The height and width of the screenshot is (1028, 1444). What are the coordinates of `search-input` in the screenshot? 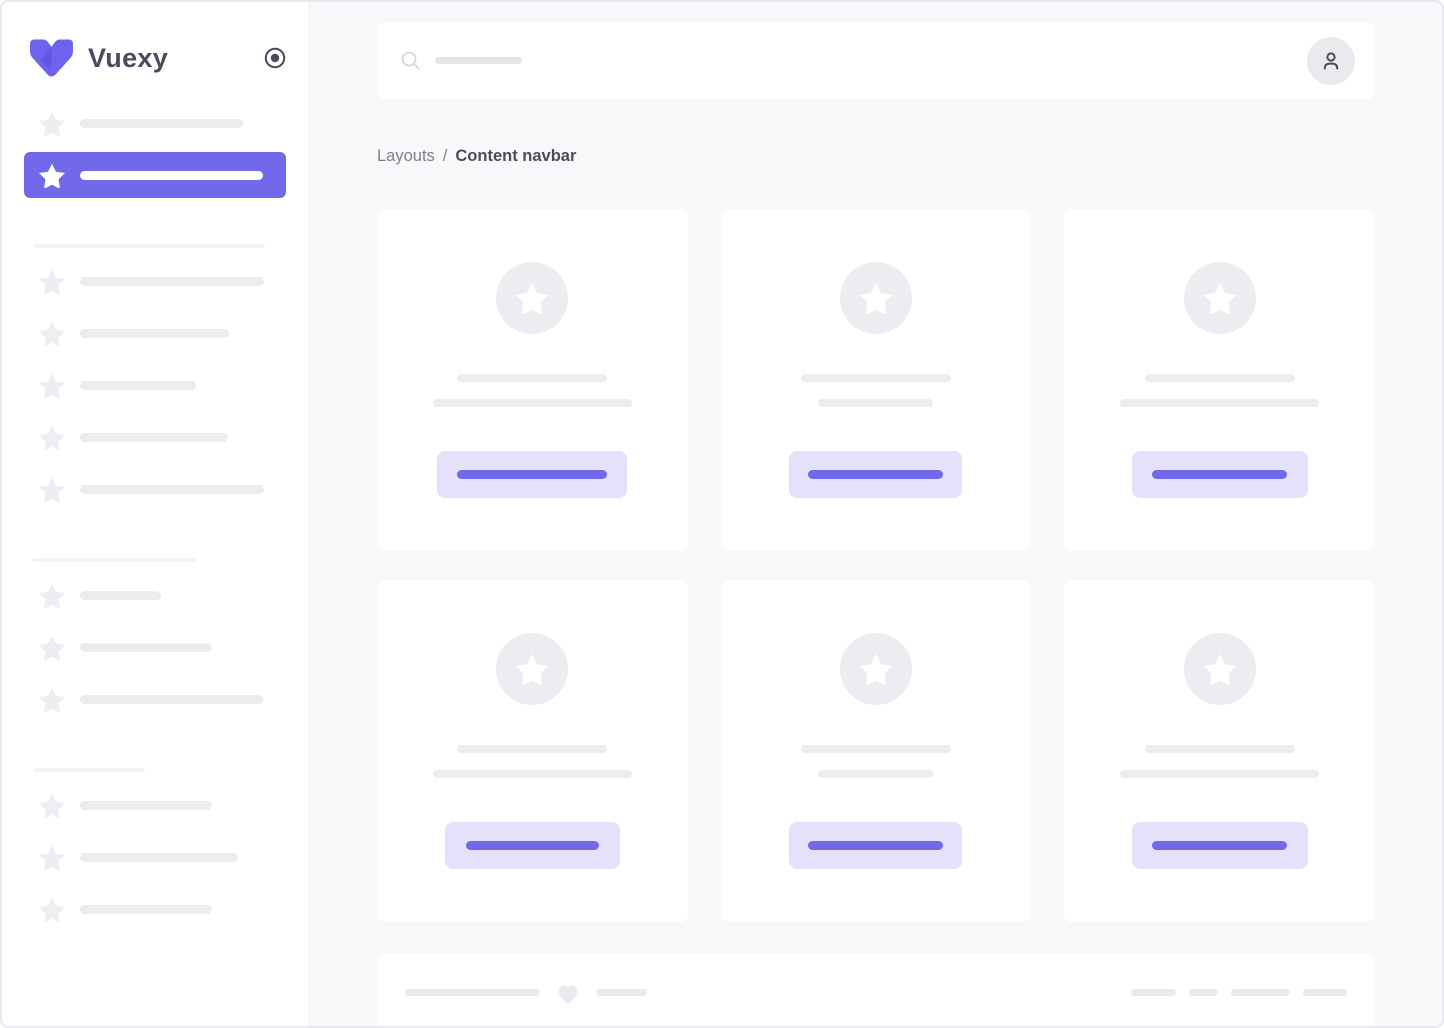 It's located at (853, 60).